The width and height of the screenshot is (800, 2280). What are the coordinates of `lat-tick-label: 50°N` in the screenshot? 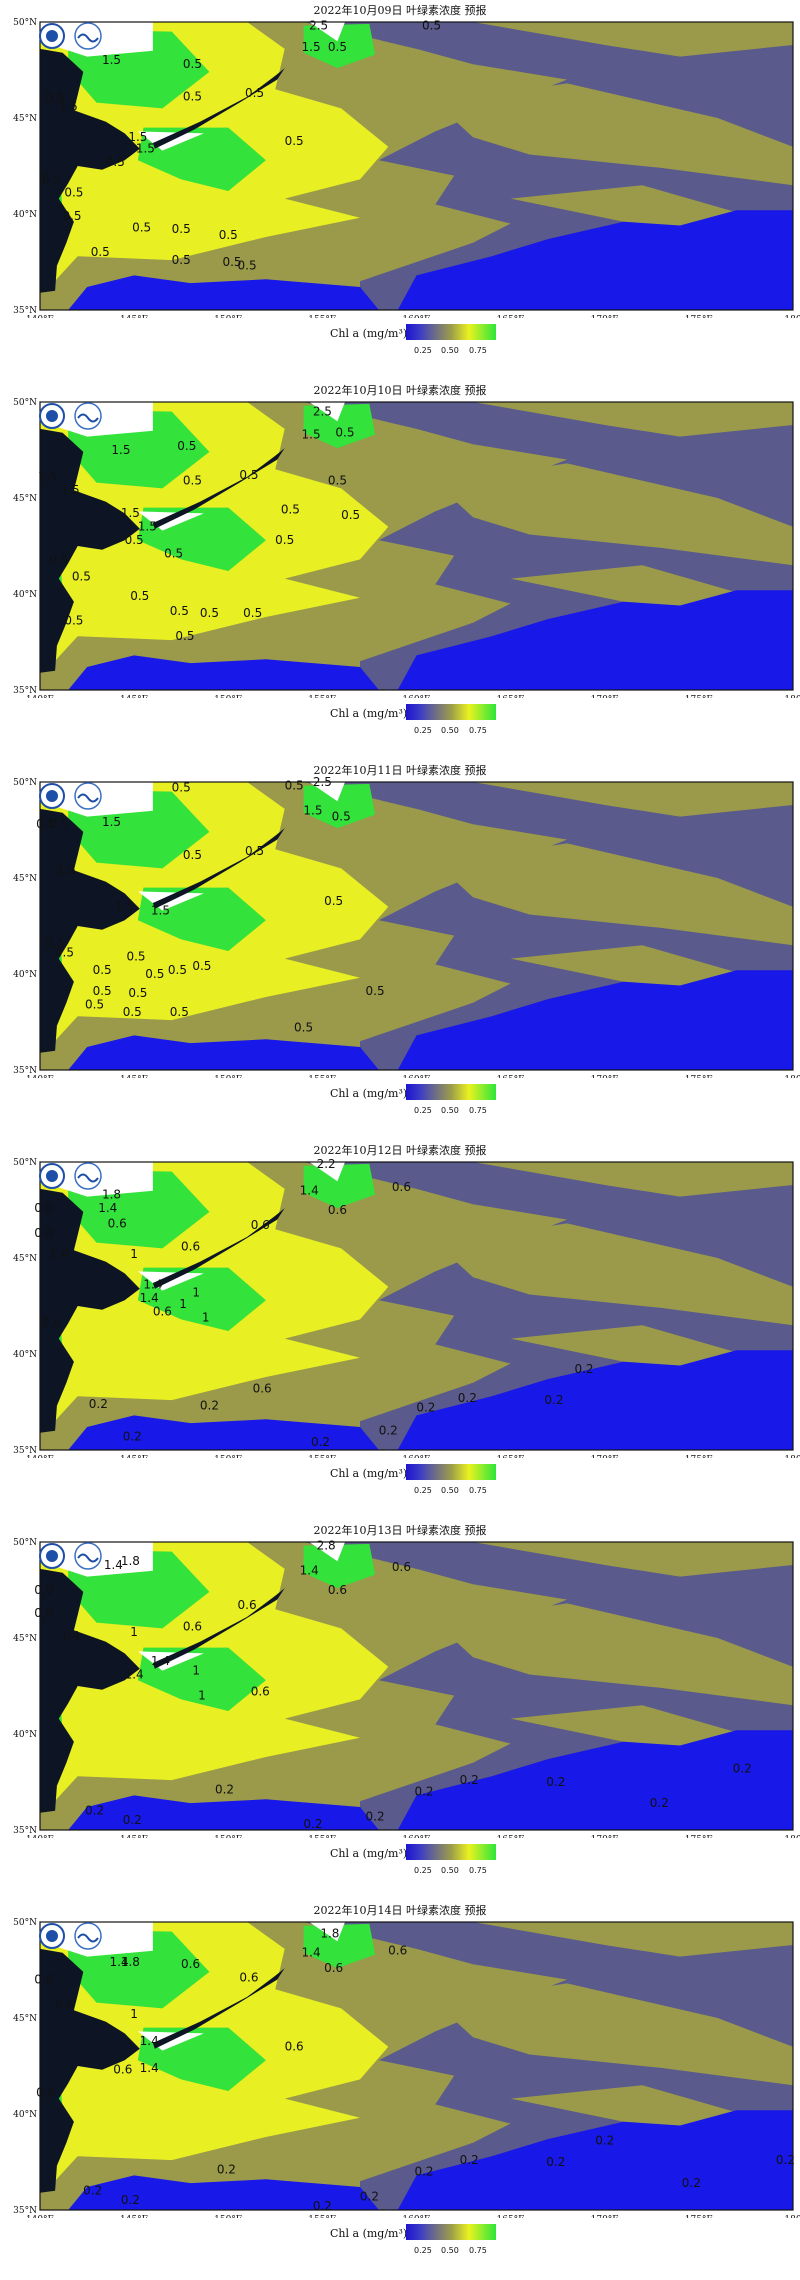 It's located at (25, 23).